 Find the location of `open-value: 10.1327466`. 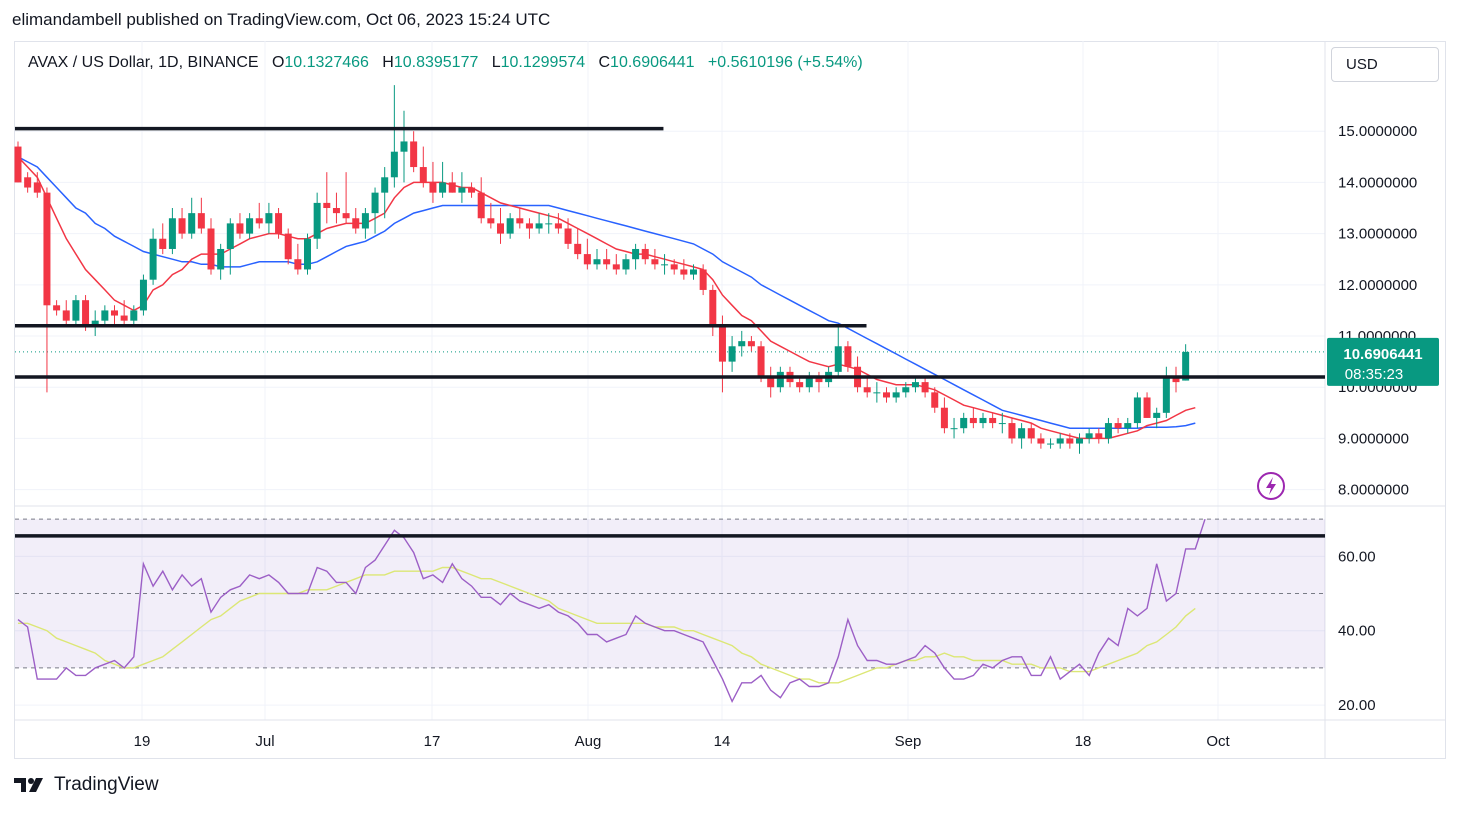

open-value: 10.1327466 is located at coordinates (326, 62).